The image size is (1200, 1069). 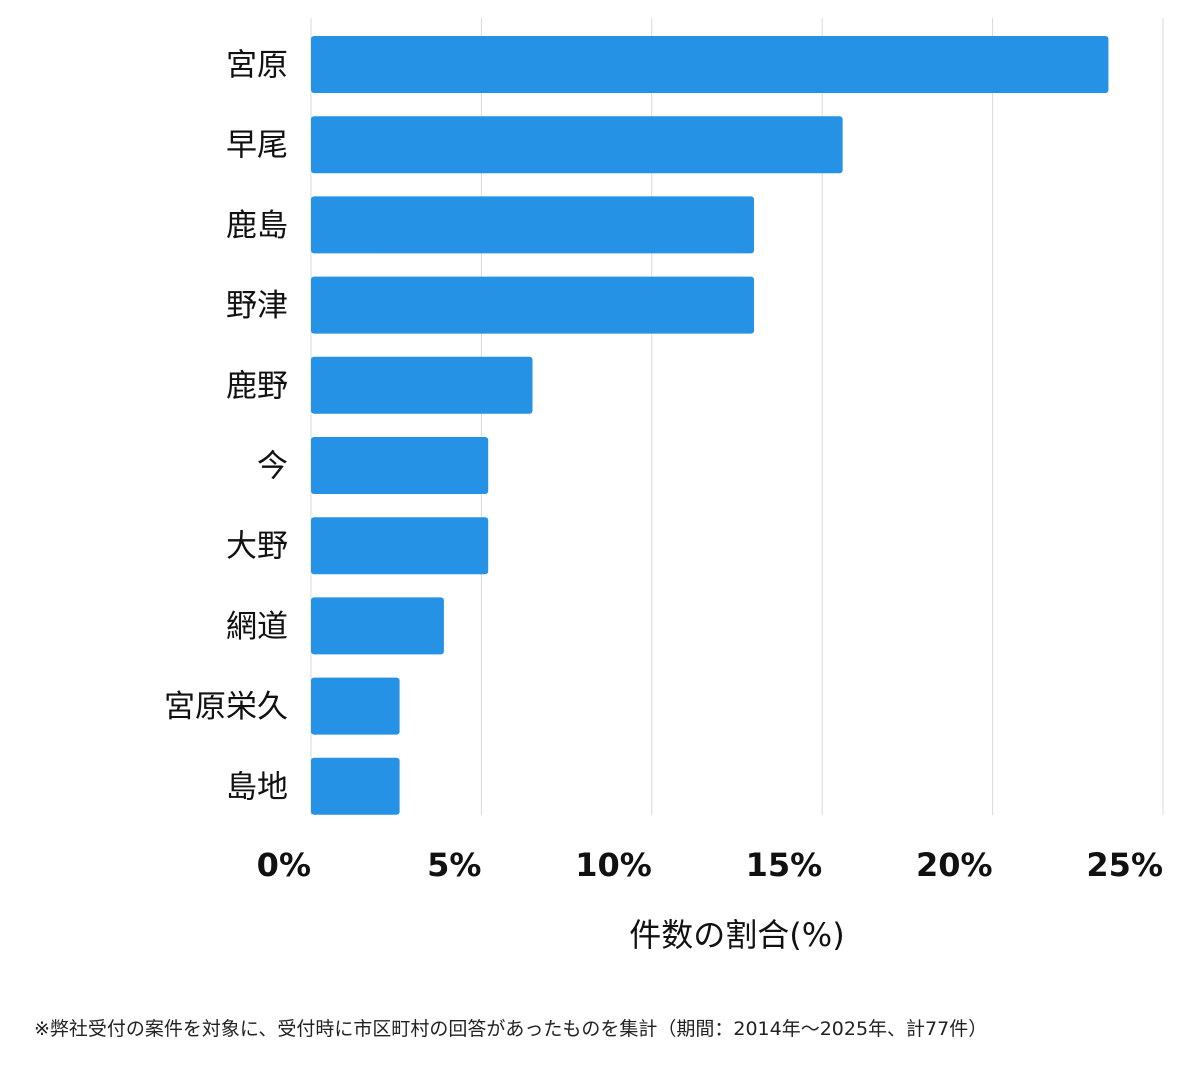 I want to click on category-label: 鹿島, so click(x=257, y=226).